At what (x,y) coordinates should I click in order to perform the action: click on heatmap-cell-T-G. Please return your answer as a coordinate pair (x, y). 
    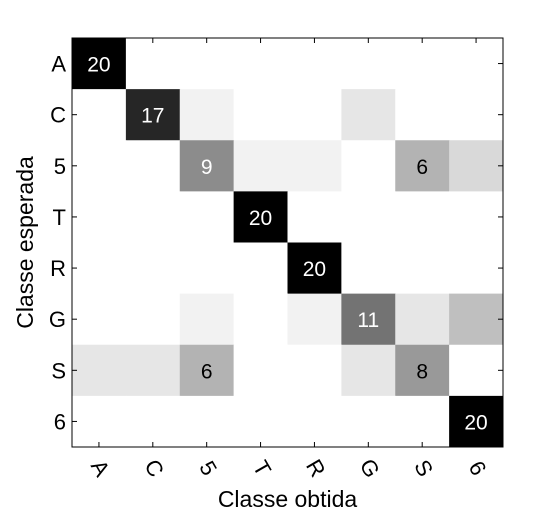
    Looking at the image, I should click on (368, 217).